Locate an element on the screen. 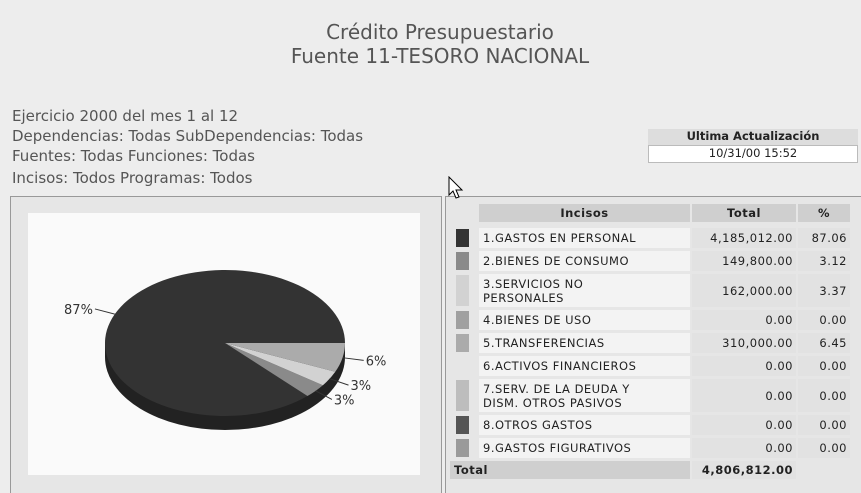 This screenshot has height=493, width=861. column-header: Total is located at coordinates (744, 213).